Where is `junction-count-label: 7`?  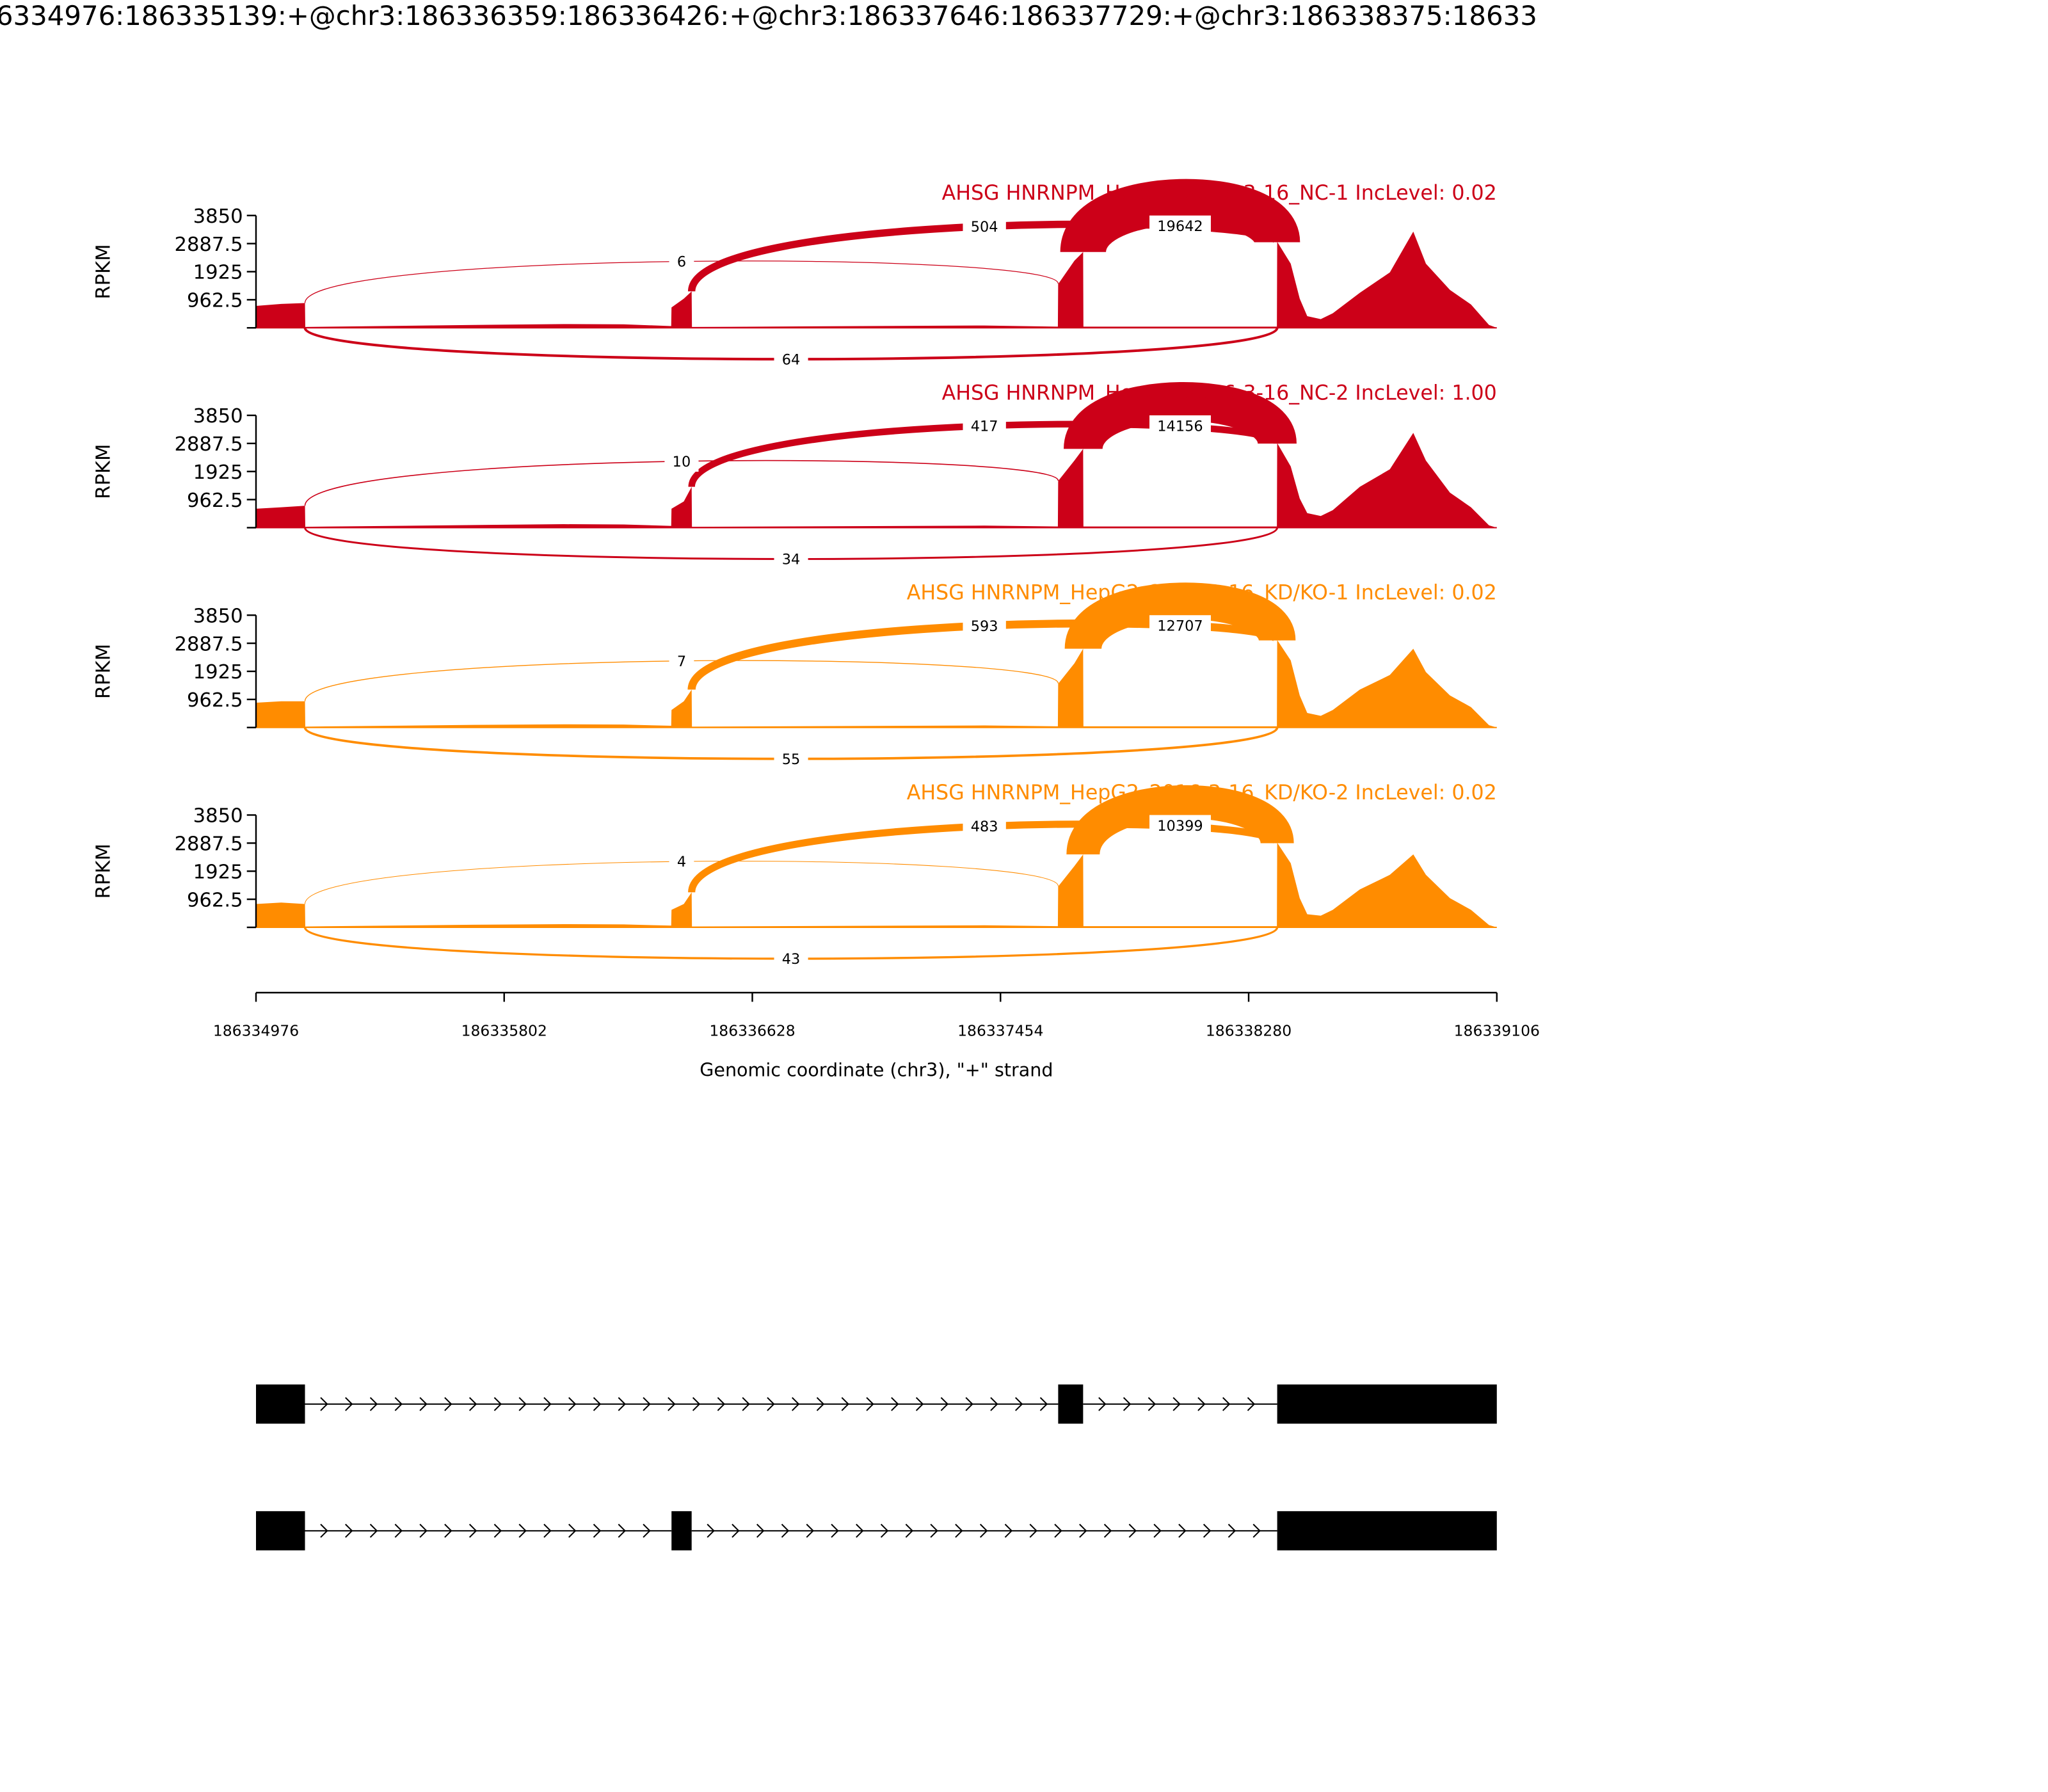 junction-count-label: 7 is located at coordinates (681, 661).